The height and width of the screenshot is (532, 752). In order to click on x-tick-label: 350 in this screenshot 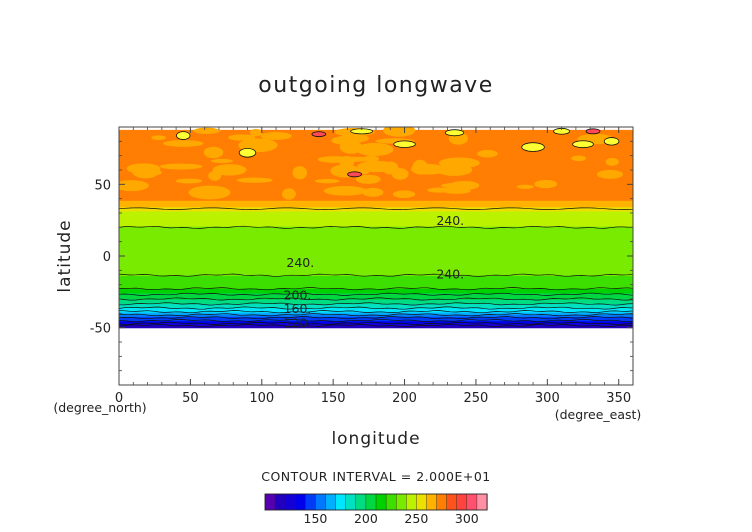, I will do `click(618, 398)`.